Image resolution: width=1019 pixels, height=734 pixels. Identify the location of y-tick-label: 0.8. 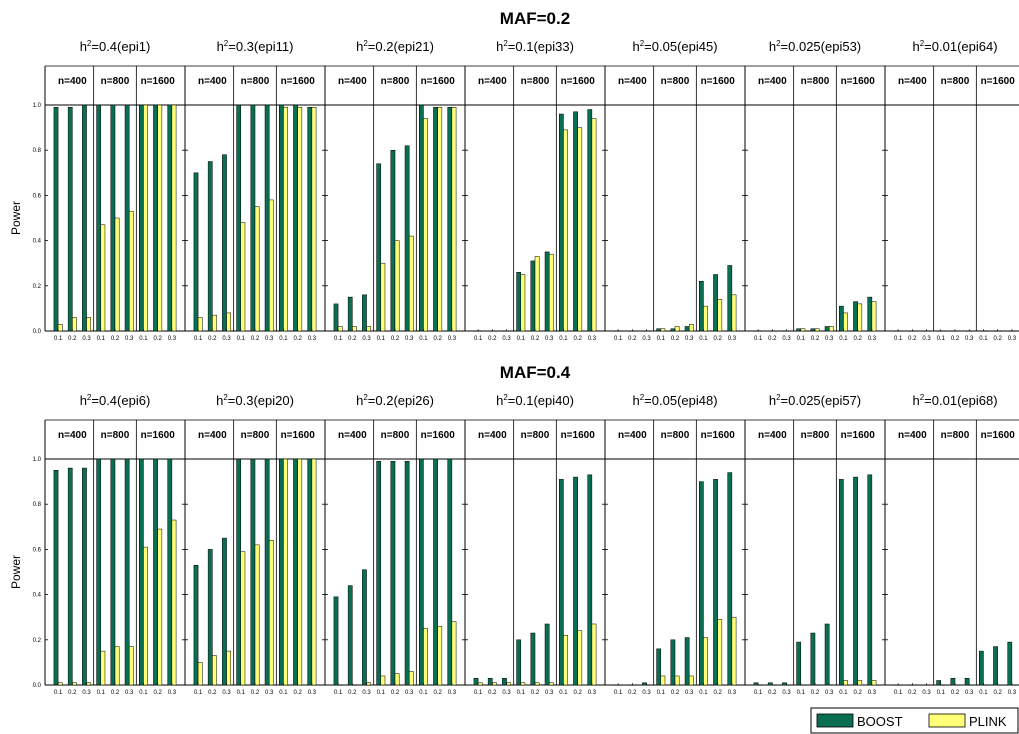
(37, 151).